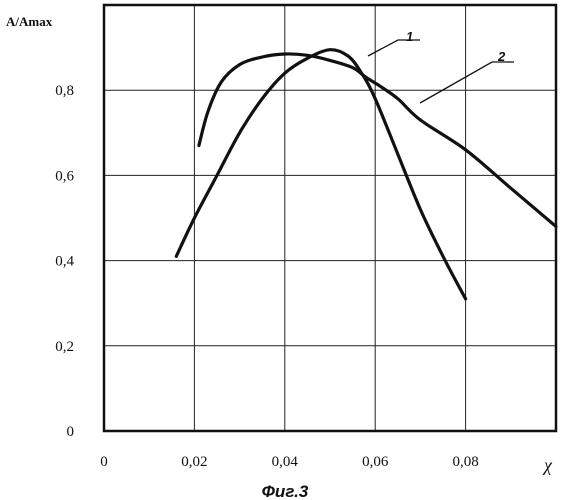  What do you see at coordinates (194, 462) in the screenshot?
I see `x-tick-label: 0,02` at bounding box center [194, 462].